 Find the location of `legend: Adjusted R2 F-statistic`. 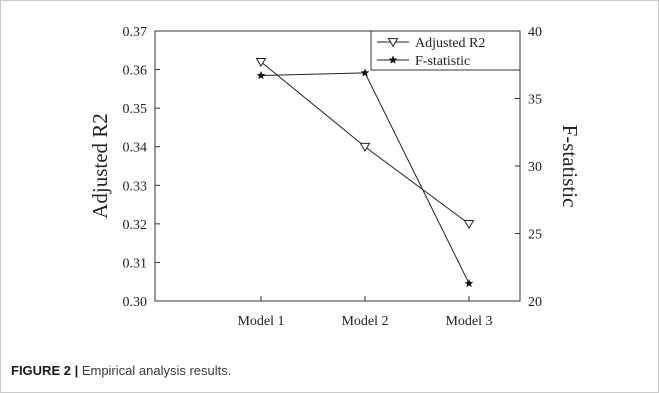

legend: Adjusted R2 F-statistic is located at coordinates (445, 50).